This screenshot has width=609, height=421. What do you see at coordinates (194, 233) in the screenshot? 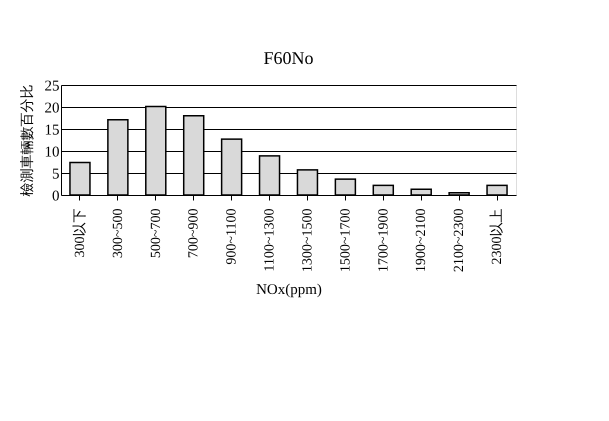
I see `x-tick-label: 700~900` at bounding box center [194, 233].